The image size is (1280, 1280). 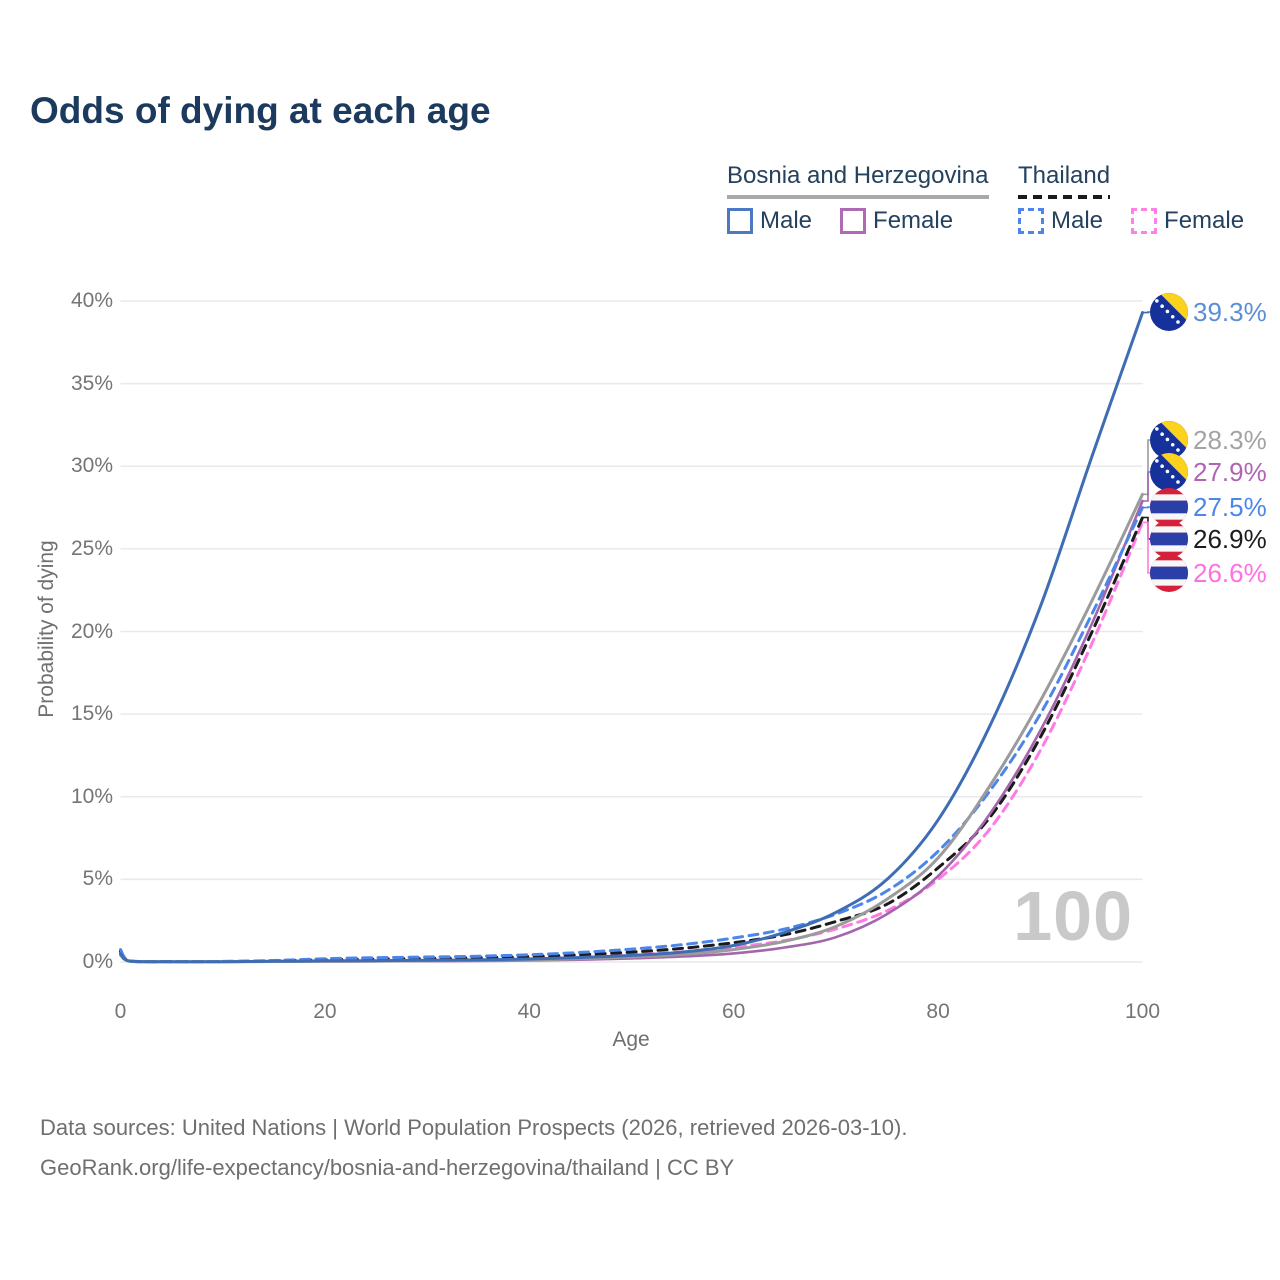 I want to click on end-label-bosnia-total: 28.3%, so click(x=1208, y=440).